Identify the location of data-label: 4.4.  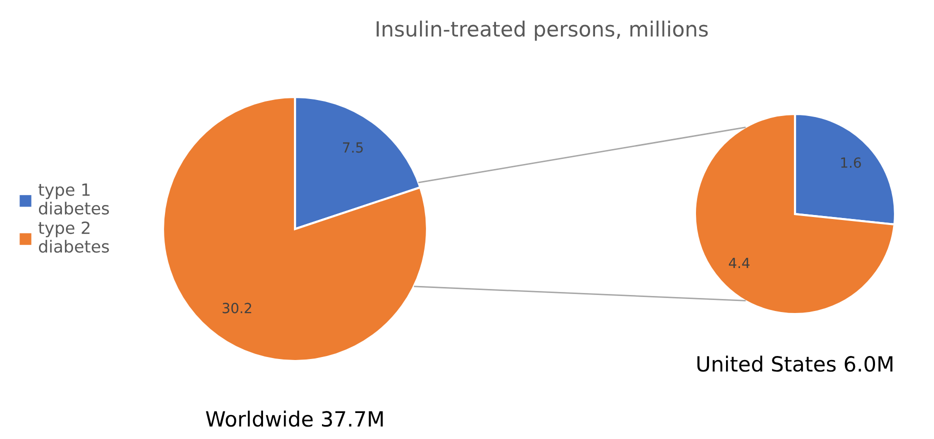
(739, 263).